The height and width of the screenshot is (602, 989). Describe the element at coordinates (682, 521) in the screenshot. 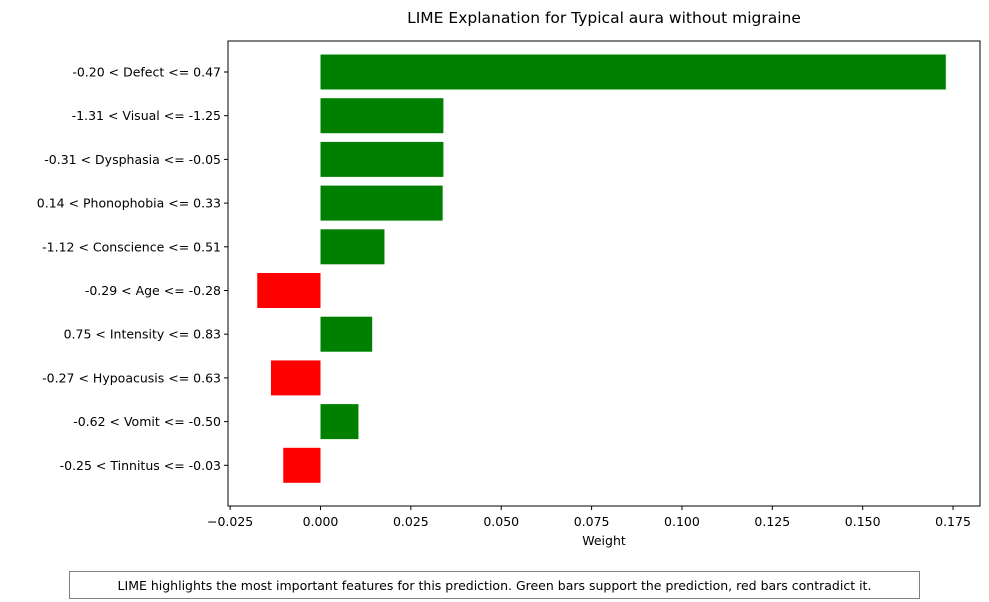

I see `x-tick-label: 0.100` at that location.